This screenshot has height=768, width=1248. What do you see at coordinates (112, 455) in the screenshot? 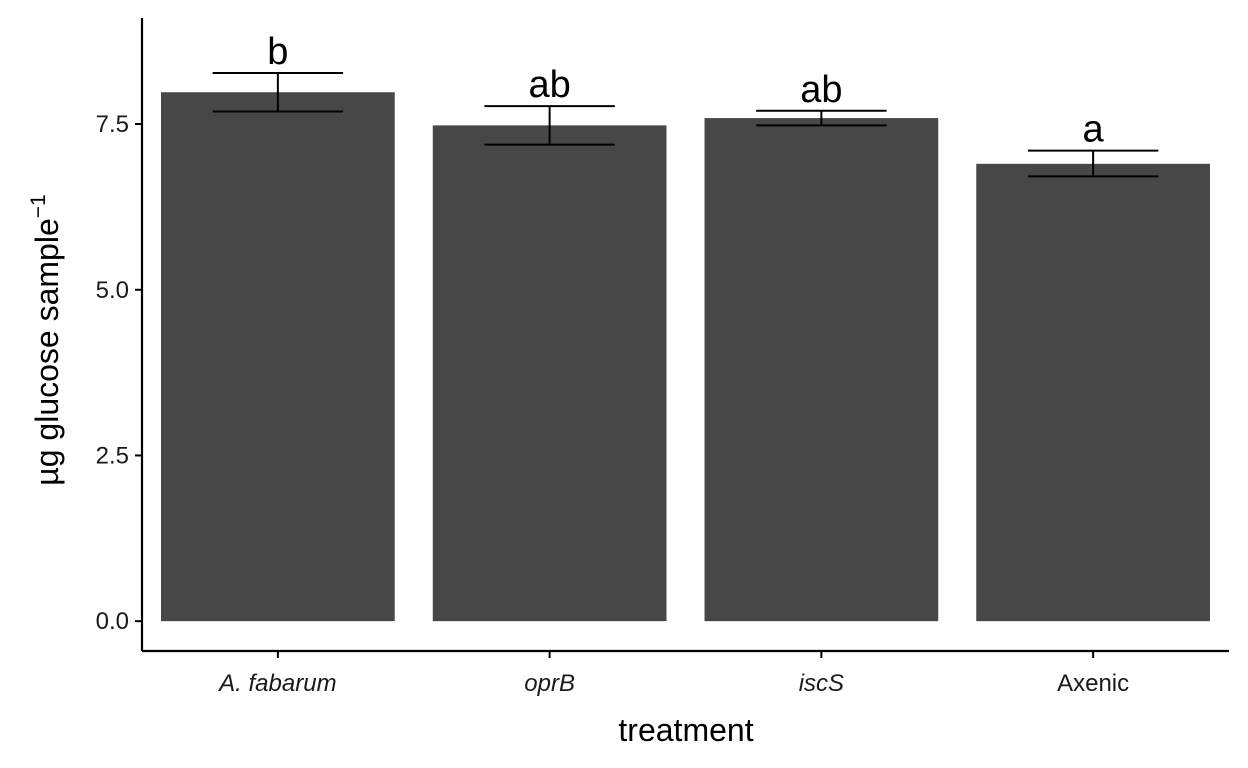
I see `y-tick-label: 2.5` at bounding box center [112, 455].